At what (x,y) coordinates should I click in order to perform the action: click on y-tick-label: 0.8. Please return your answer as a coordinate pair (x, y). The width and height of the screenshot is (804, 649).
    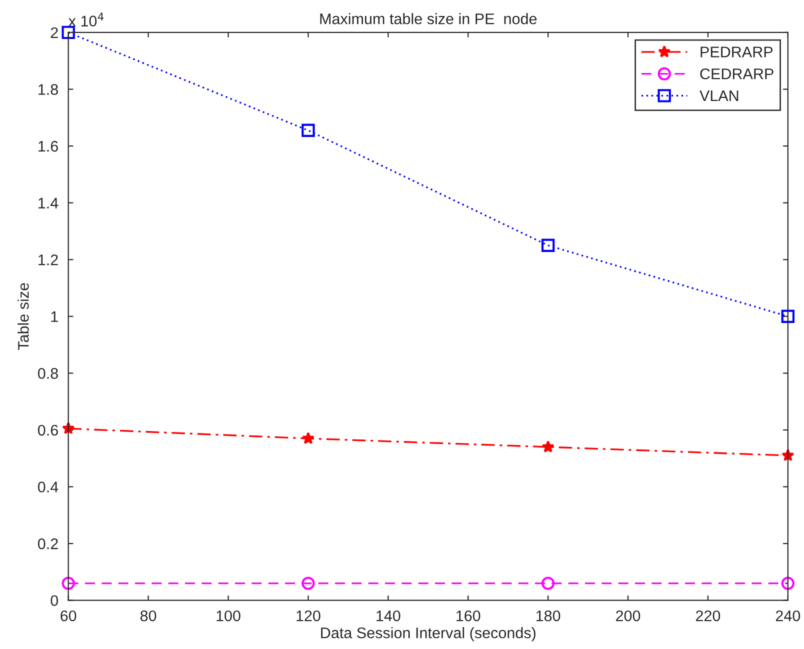
    Looking at the image, I should click on (48, 373).